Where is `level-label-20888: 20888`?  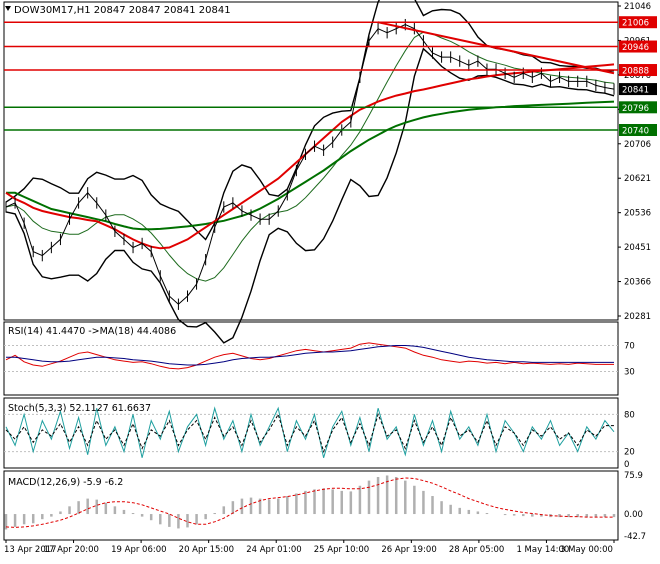 level-label-20888: 20888 is located at coordinates (635, 72).